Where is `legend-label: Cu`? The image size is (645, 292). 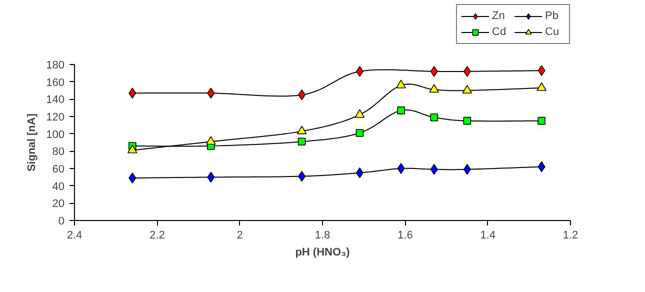
legend-label: Cu is located at coordinates (552, 32).